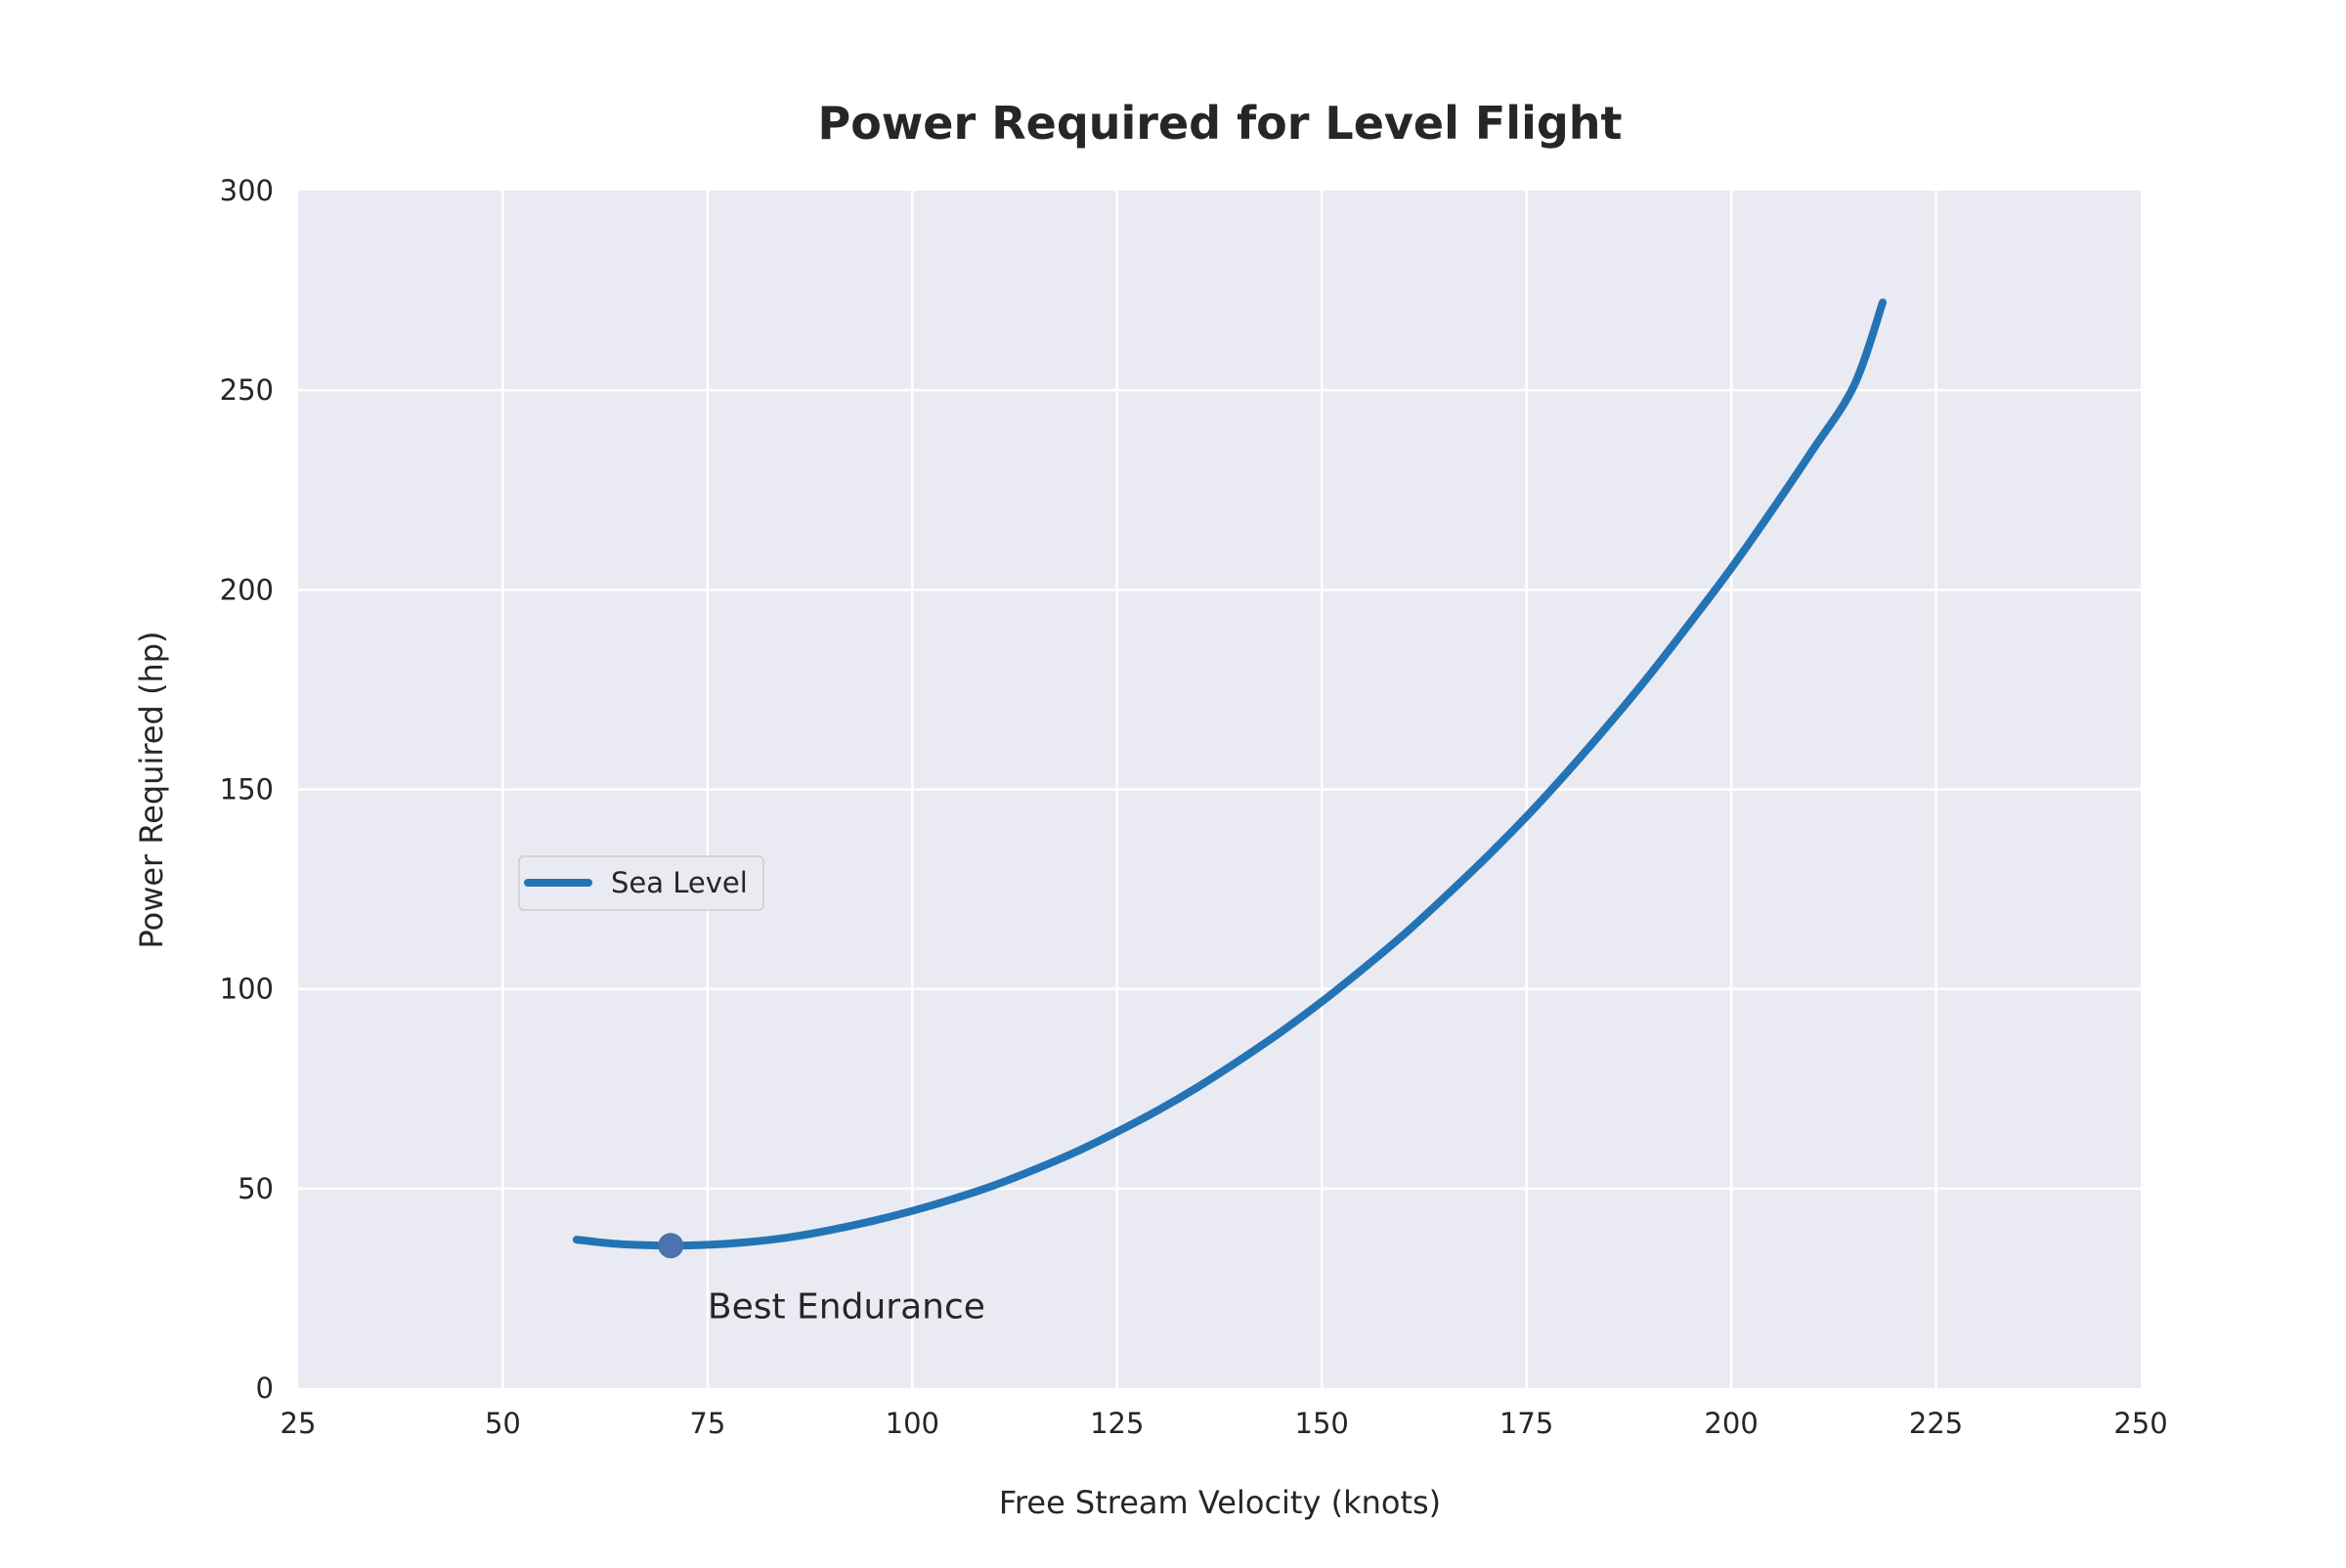 Image resolution: width=2346 pixels, height=1568 pixels. What do you see at coordinates (256, 1189) in the screenshot?
I see `y-tick-label: 50` at bounding box center [256, 1189].